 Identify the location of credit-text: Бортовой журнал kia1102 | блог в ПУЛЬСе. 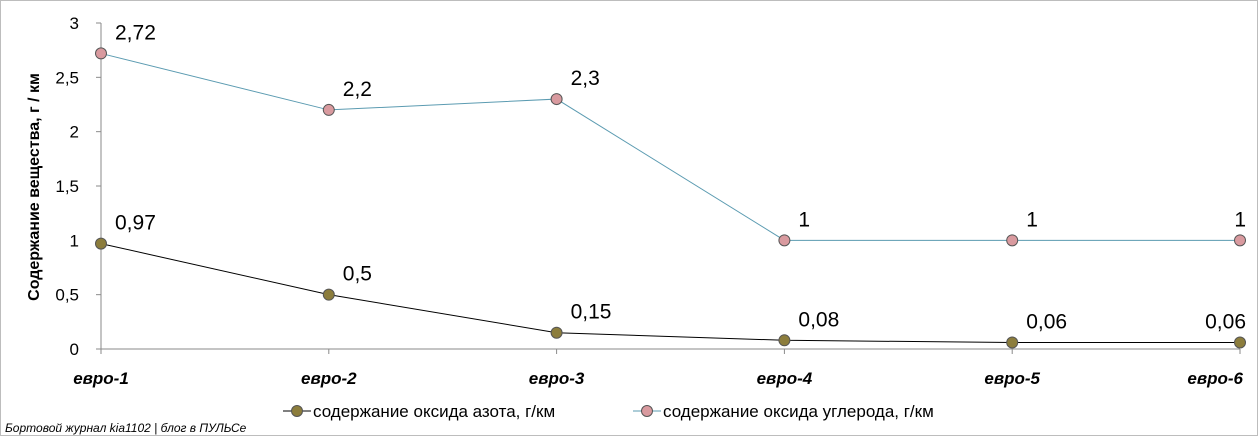
(126, 428).